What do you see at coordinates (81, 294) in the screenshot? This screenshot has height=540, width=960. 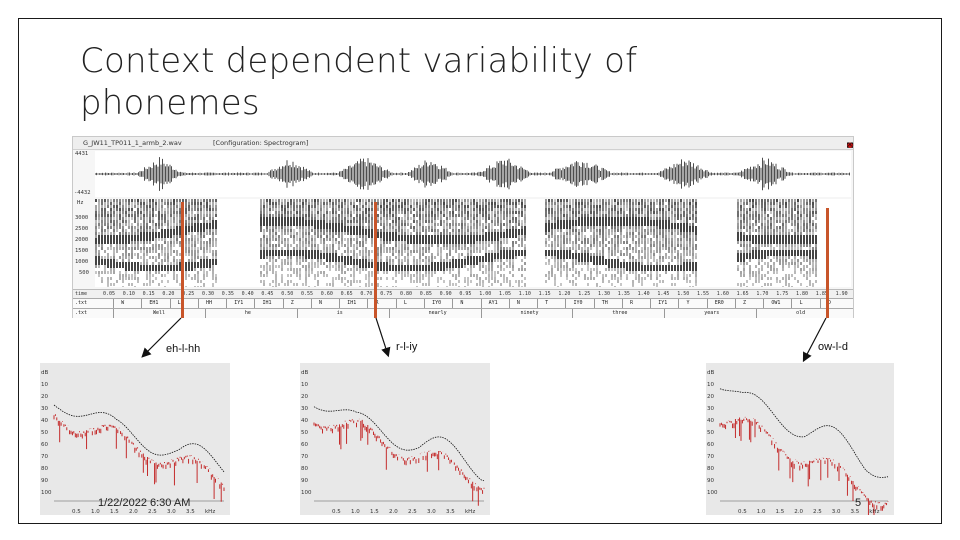 I see `time-axis-label: time` at bounding box center [81, 294].